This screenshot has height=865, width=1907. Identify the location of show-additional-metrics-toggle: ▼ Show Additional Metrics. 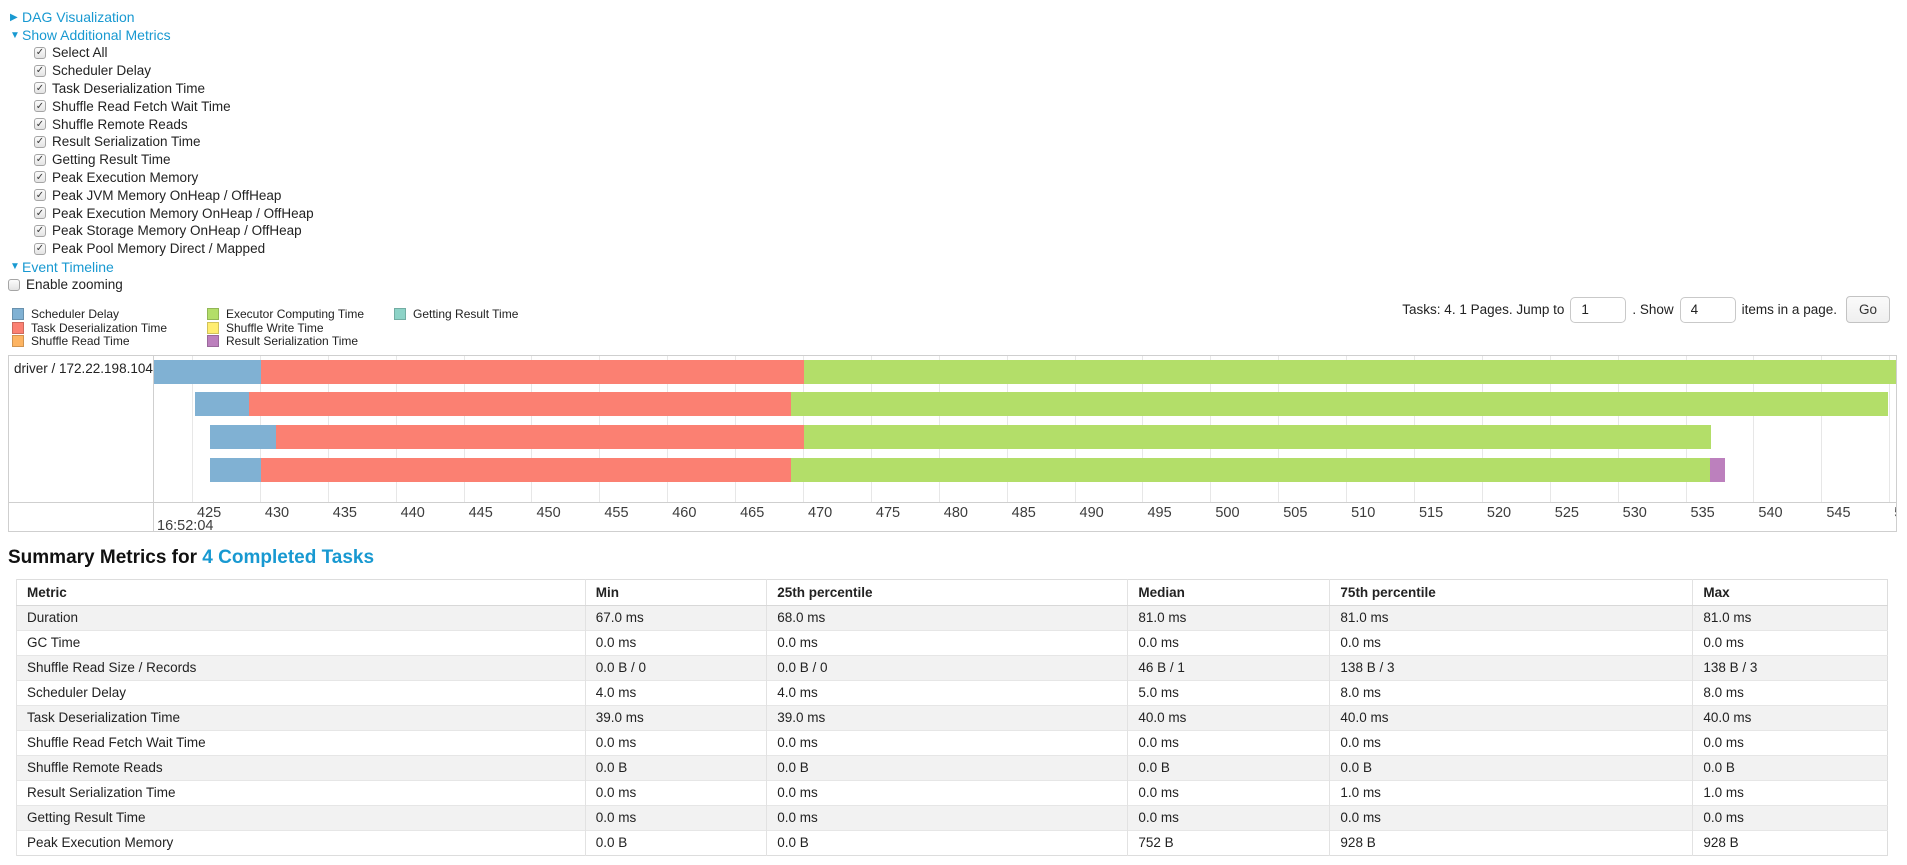
(952, 35).